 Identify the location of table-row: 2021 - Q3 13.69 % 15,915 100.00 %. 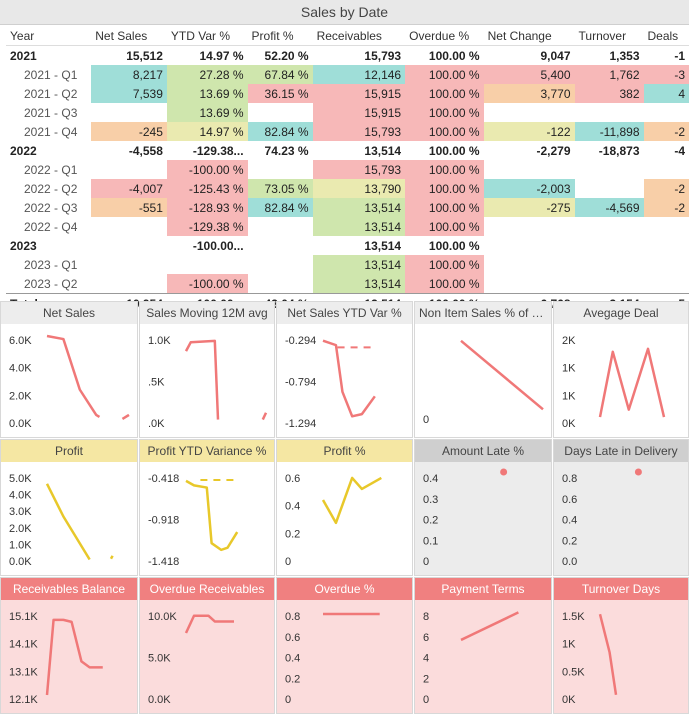
(347, 112).